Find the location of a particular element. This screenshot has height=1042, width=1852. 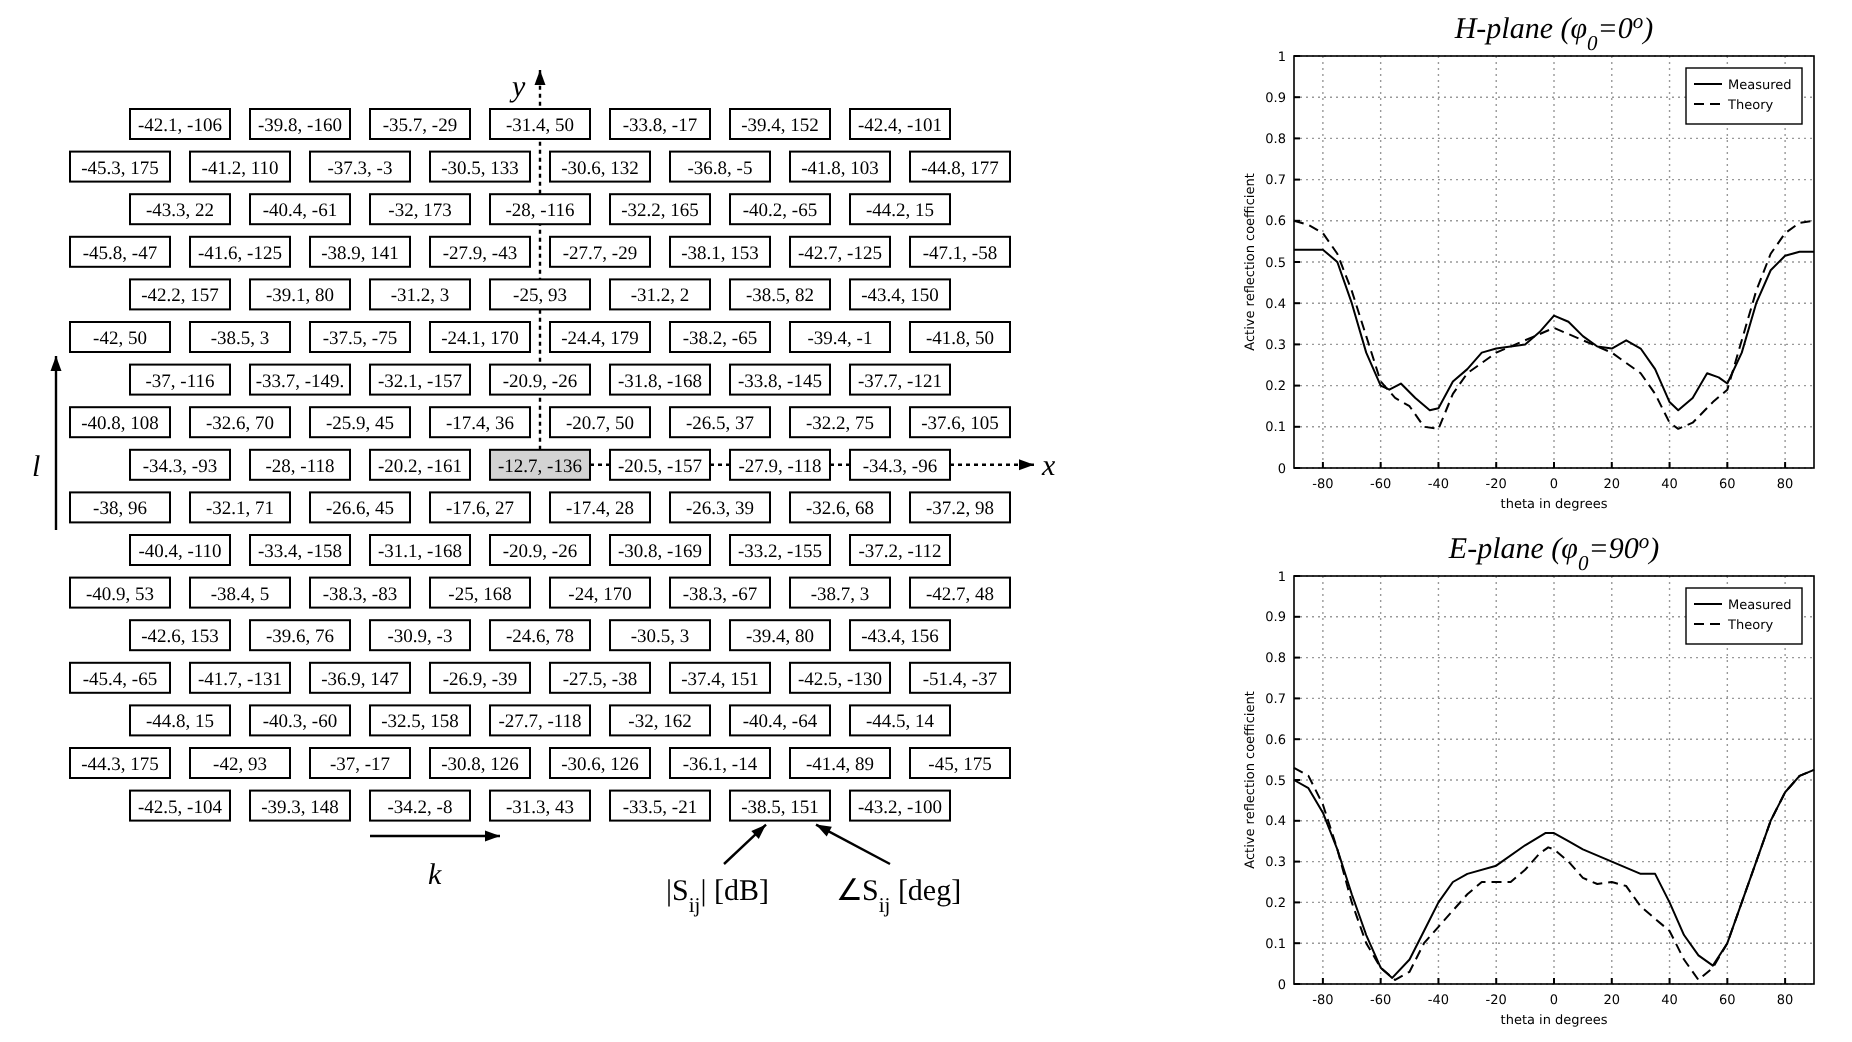

text: -36.8, -5 is located at coordinates (720, 169).